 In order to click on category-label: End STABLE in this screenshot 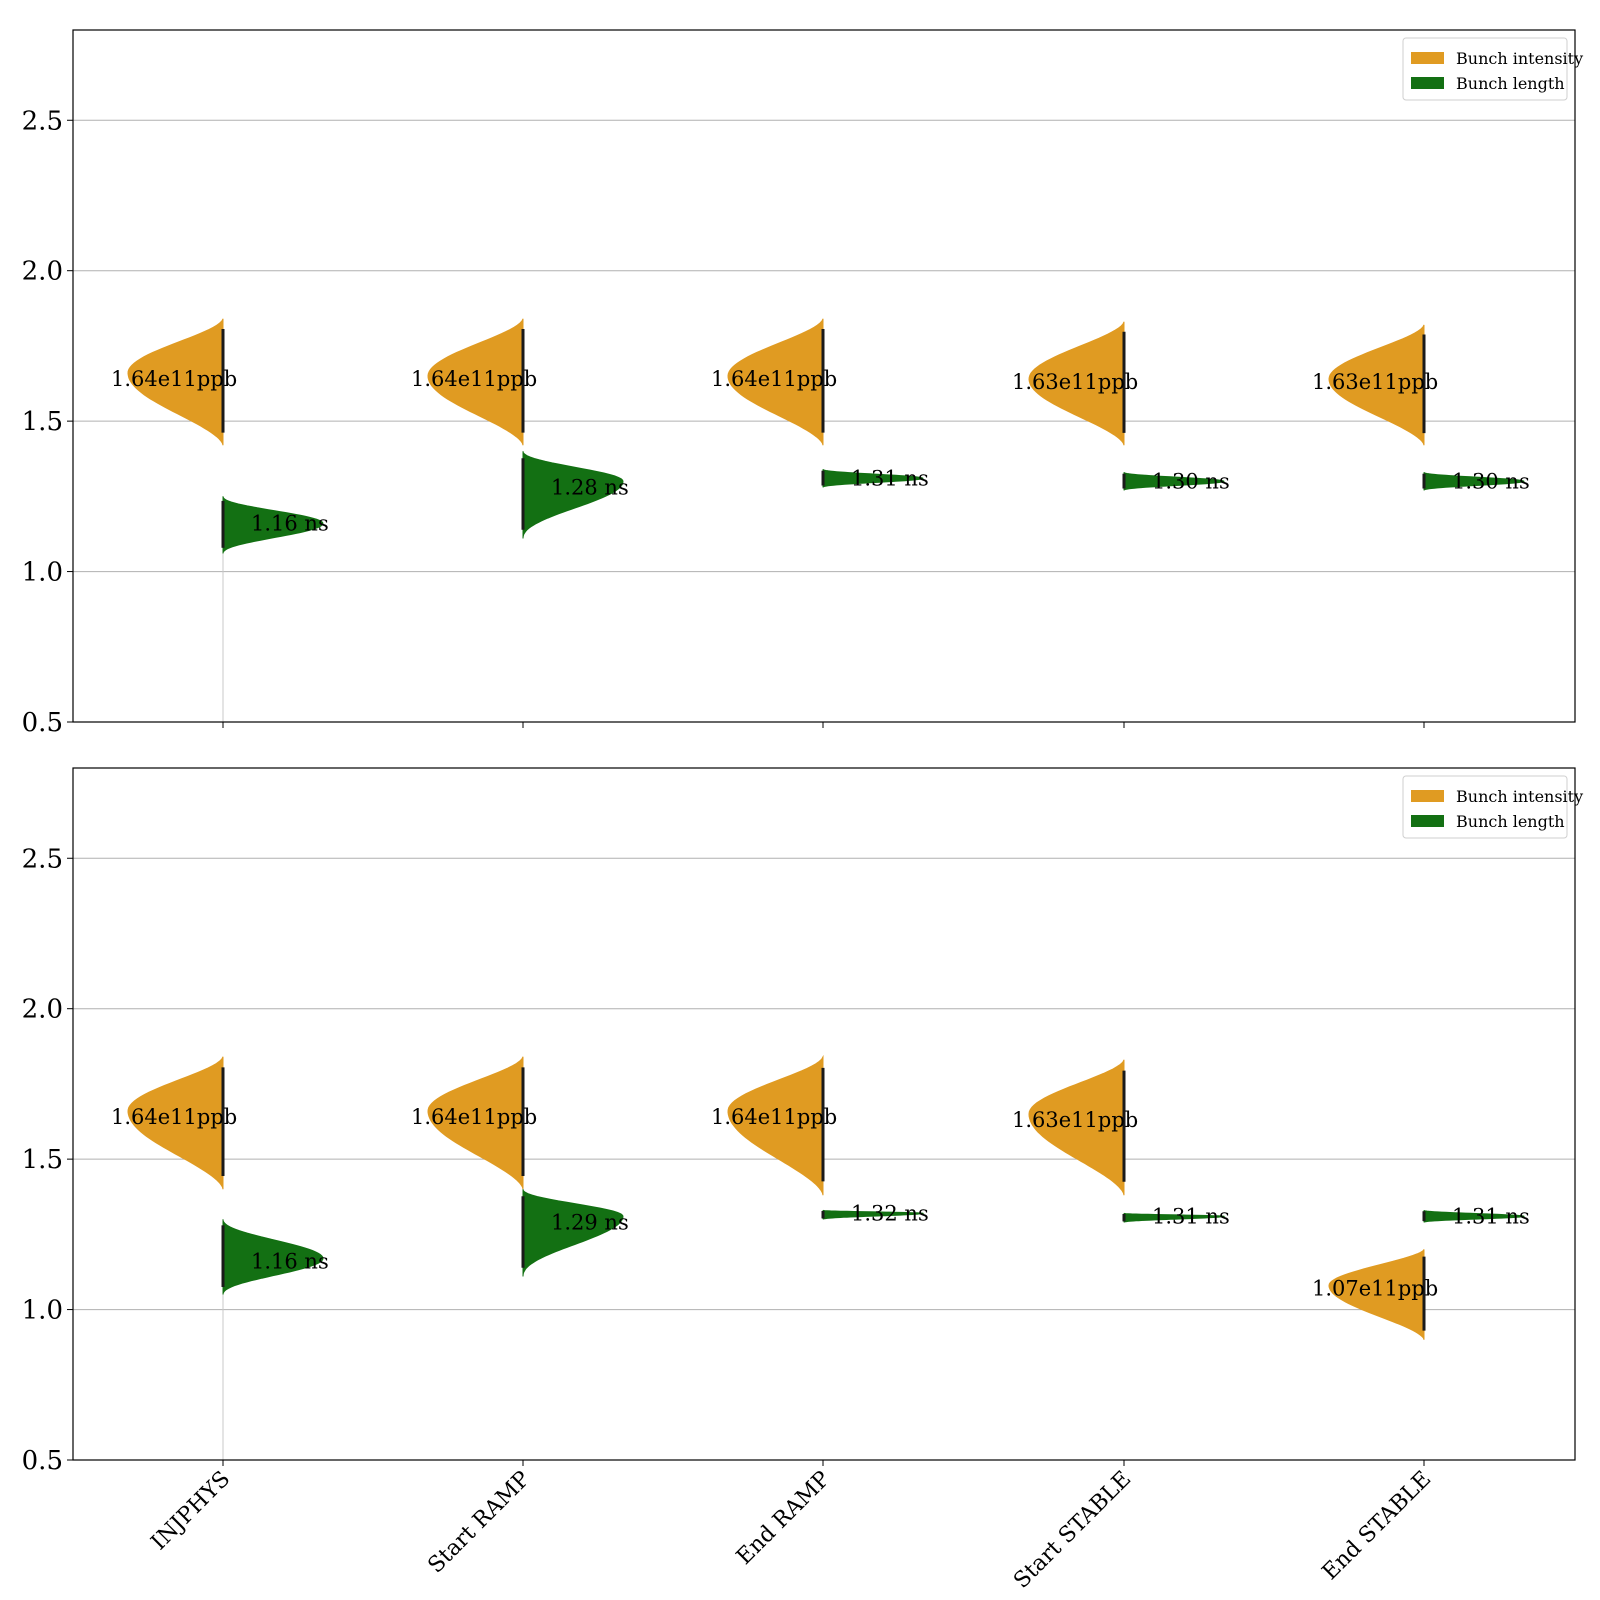, I will do `click(1377, 1526)`.